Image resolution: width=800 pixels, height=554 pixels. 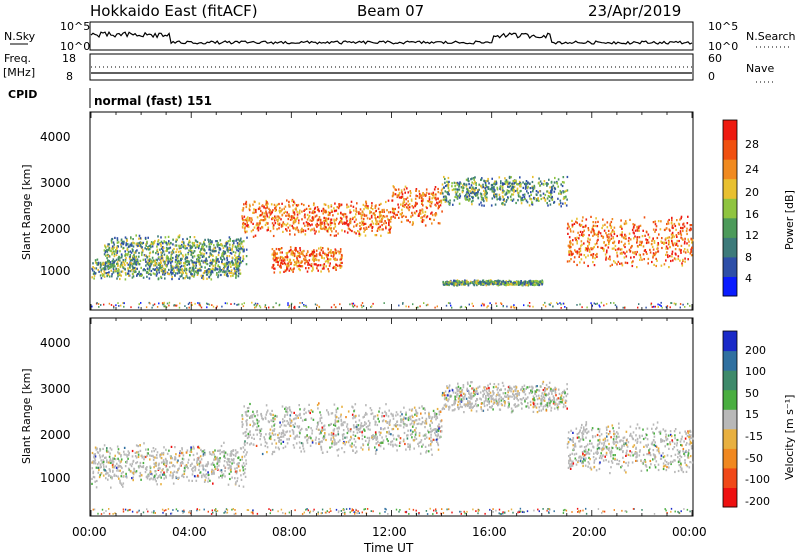 What do you see at coordinates (730, 208) in the screenshot?
I see `colorbar-frame` at bounding box center [730, 208].